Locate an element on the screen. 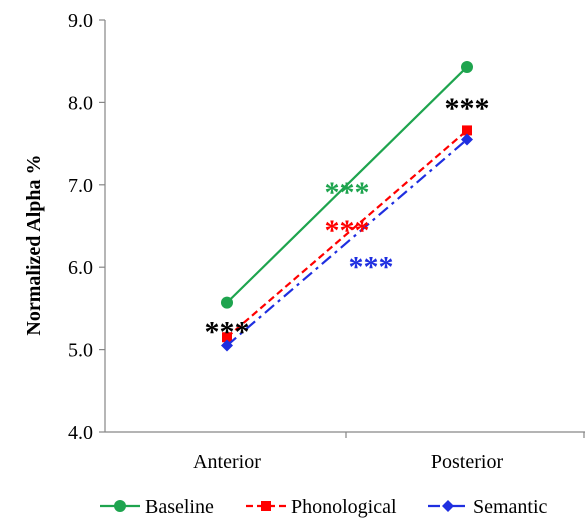 Image resolution: width=585 pixels, height=521 pixels. legend-item-phonological: Phonological is located at coordinates (321, 507).